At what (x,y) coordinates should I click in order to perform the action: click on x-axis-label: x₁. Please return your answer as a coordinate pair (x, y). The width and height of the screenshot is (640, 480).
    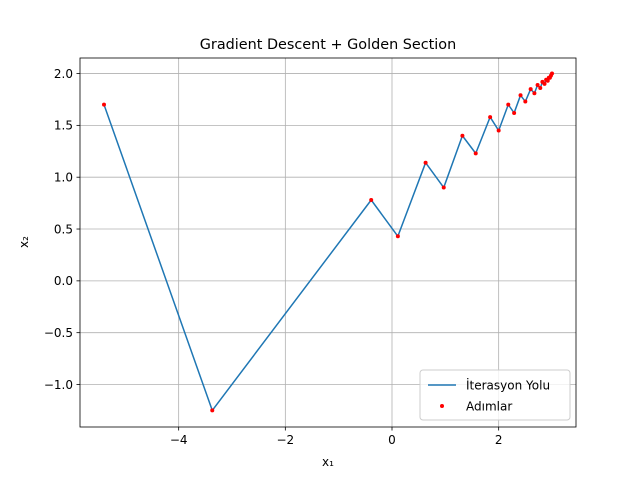
    Looking at the image, I should click on (328, 462).